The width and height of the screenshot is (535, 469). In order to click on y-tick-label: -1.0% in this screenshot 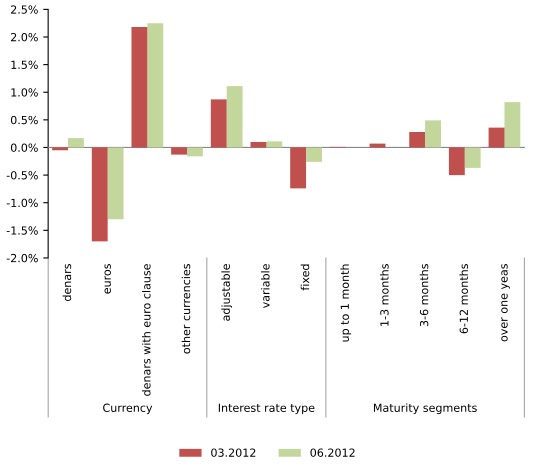, I will do `click(22, 203)`.